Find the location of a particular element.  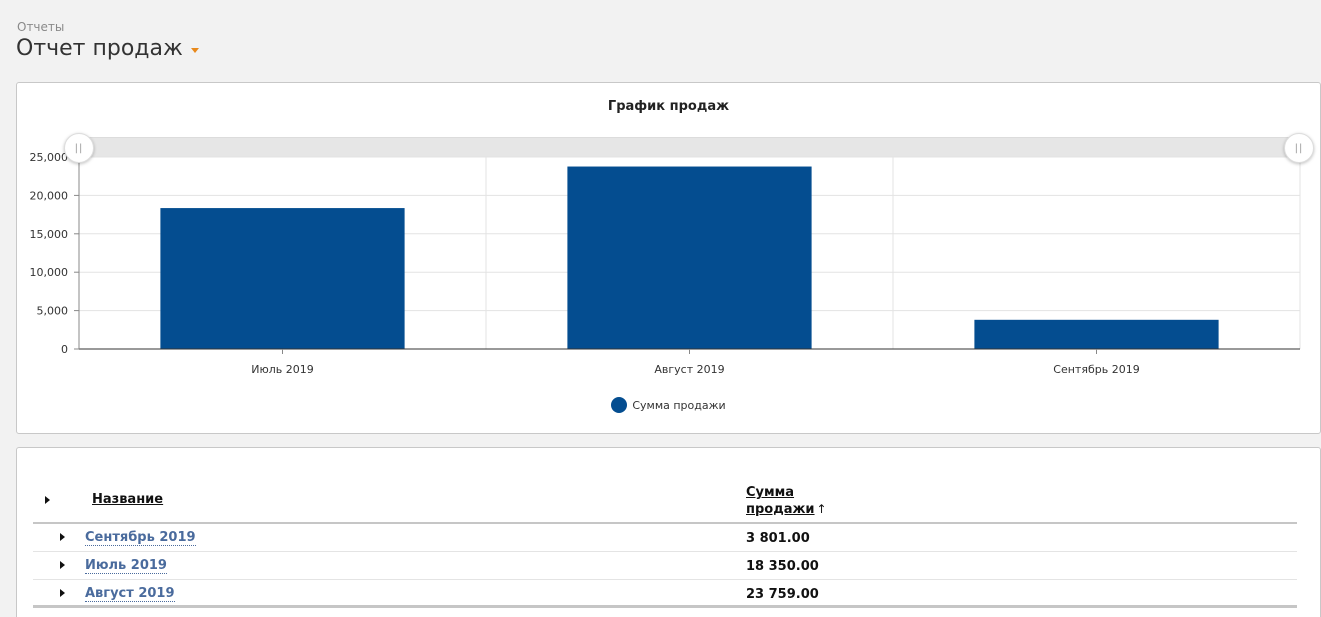

legend-marker is located at coordinates (619, 405).